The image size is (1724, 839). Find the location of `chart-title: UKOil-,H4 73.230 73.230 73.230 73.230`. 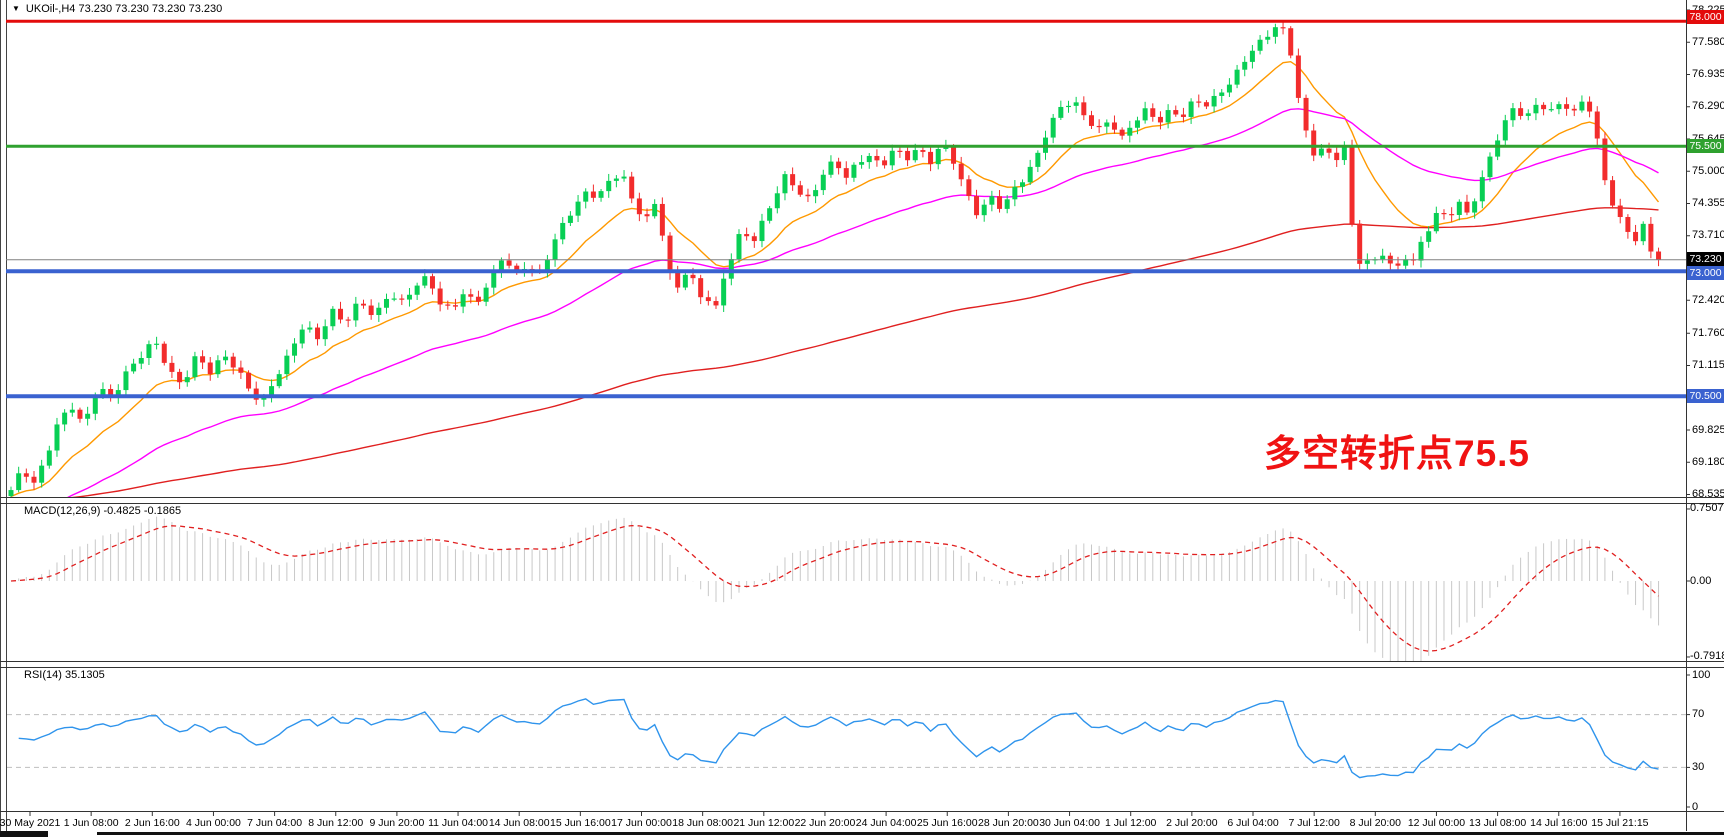

chart-title: UKOil-,H4 73.230 73.230 73.230 73.230 is located at coordinates (124, 9).